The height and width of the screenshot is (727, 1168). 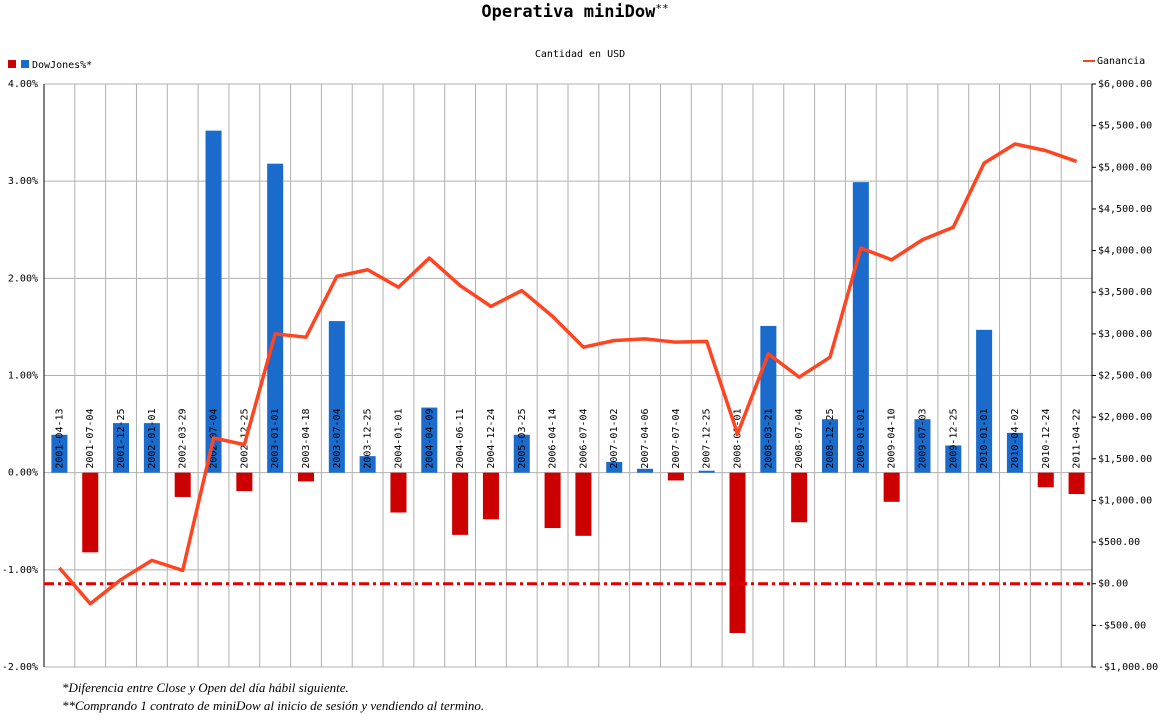 What do you see at coordinates (460, 438) in the screenshot?
I see `x-tick-label: 2004-06-11` at bounding box center [460, 438].